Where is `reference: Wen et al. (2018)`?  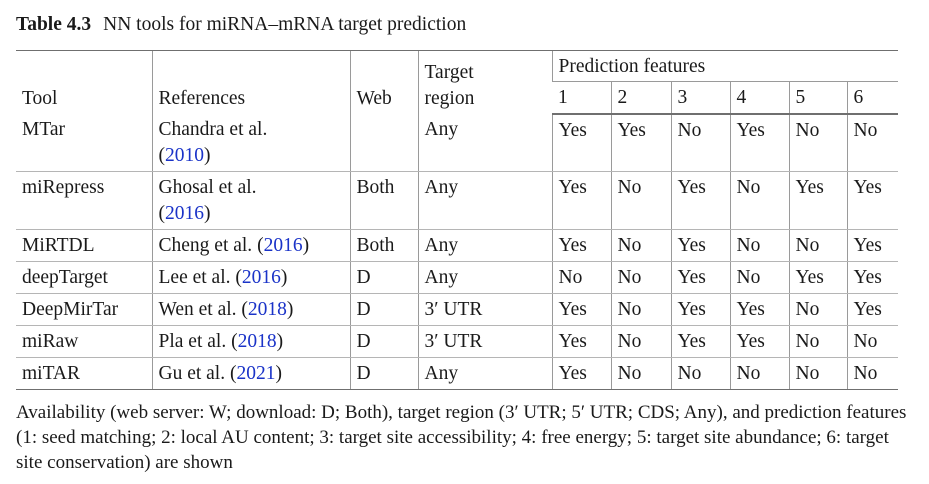 reference: Wen et al. (2018) is located at coordinates (250, 309).